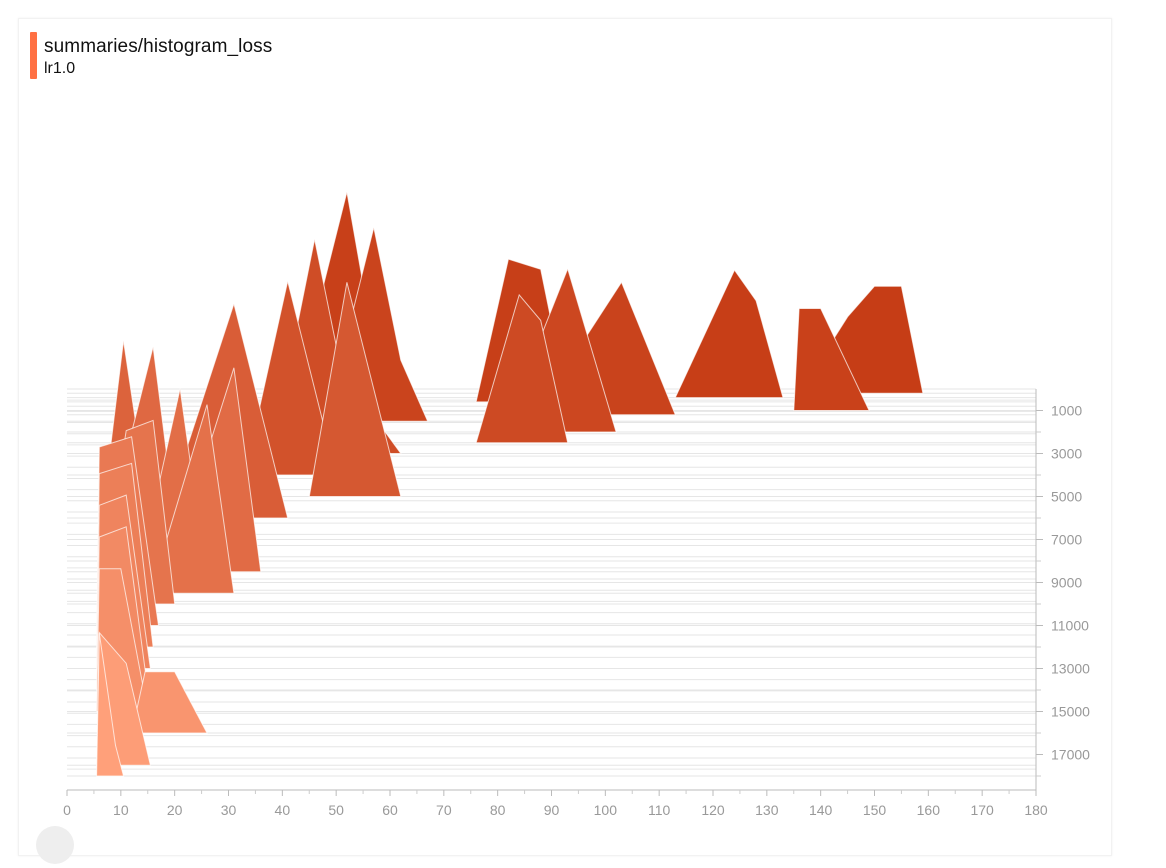 This screenshot has height=868, width=1166. What do you see at coordinates (982, 810) in the screenshot?
I see `x-tick-label: 170` at bounding box center [982, 810].